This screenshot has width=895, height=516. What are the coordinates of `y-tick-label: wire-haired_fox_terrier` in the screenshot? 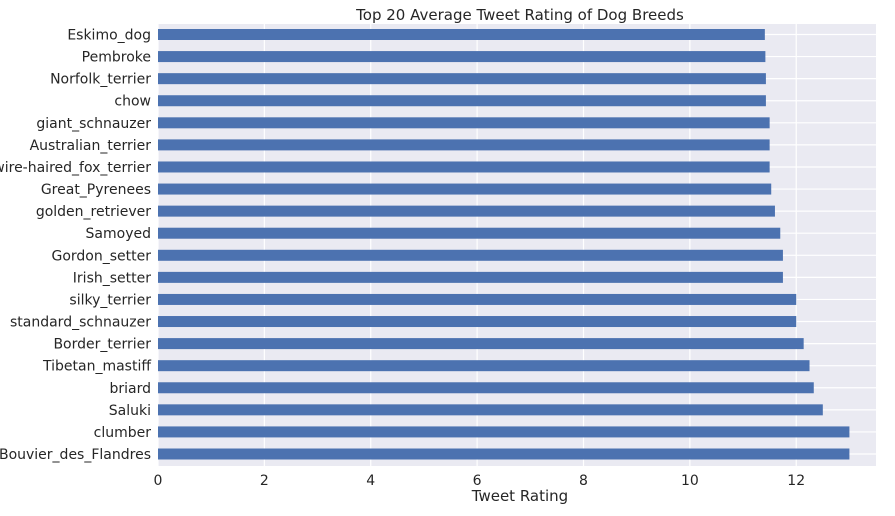 It's located at (75, 168).